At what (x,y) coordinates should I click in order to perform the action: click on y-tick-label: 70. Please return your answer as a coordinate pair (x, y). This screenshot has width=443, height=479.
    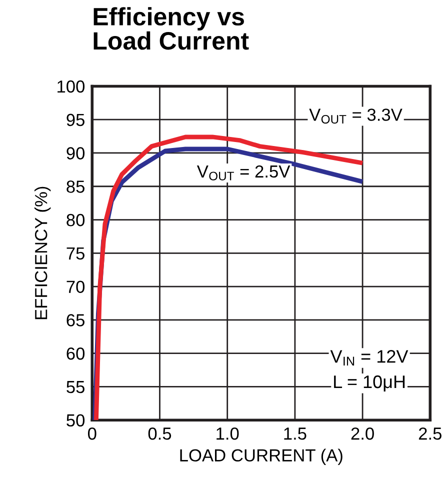
    Looking at the image, I should click on (75, 286).